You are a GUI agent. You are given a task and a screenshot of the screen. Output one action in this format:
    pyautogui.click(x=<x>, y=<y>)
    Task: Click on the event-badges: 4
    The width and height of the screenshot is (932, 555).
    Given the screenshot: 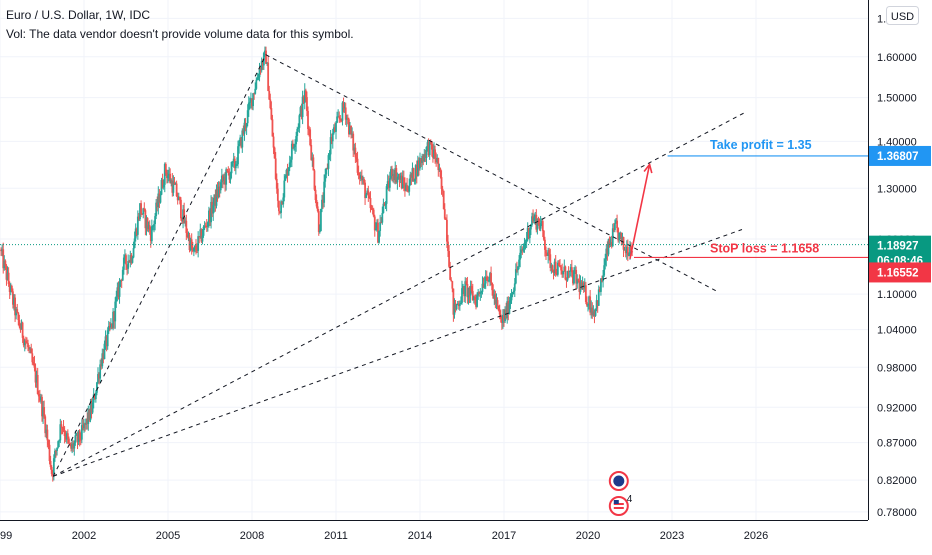 What is the action you would take?
    pyautogui.click(x=620, y=493)
    